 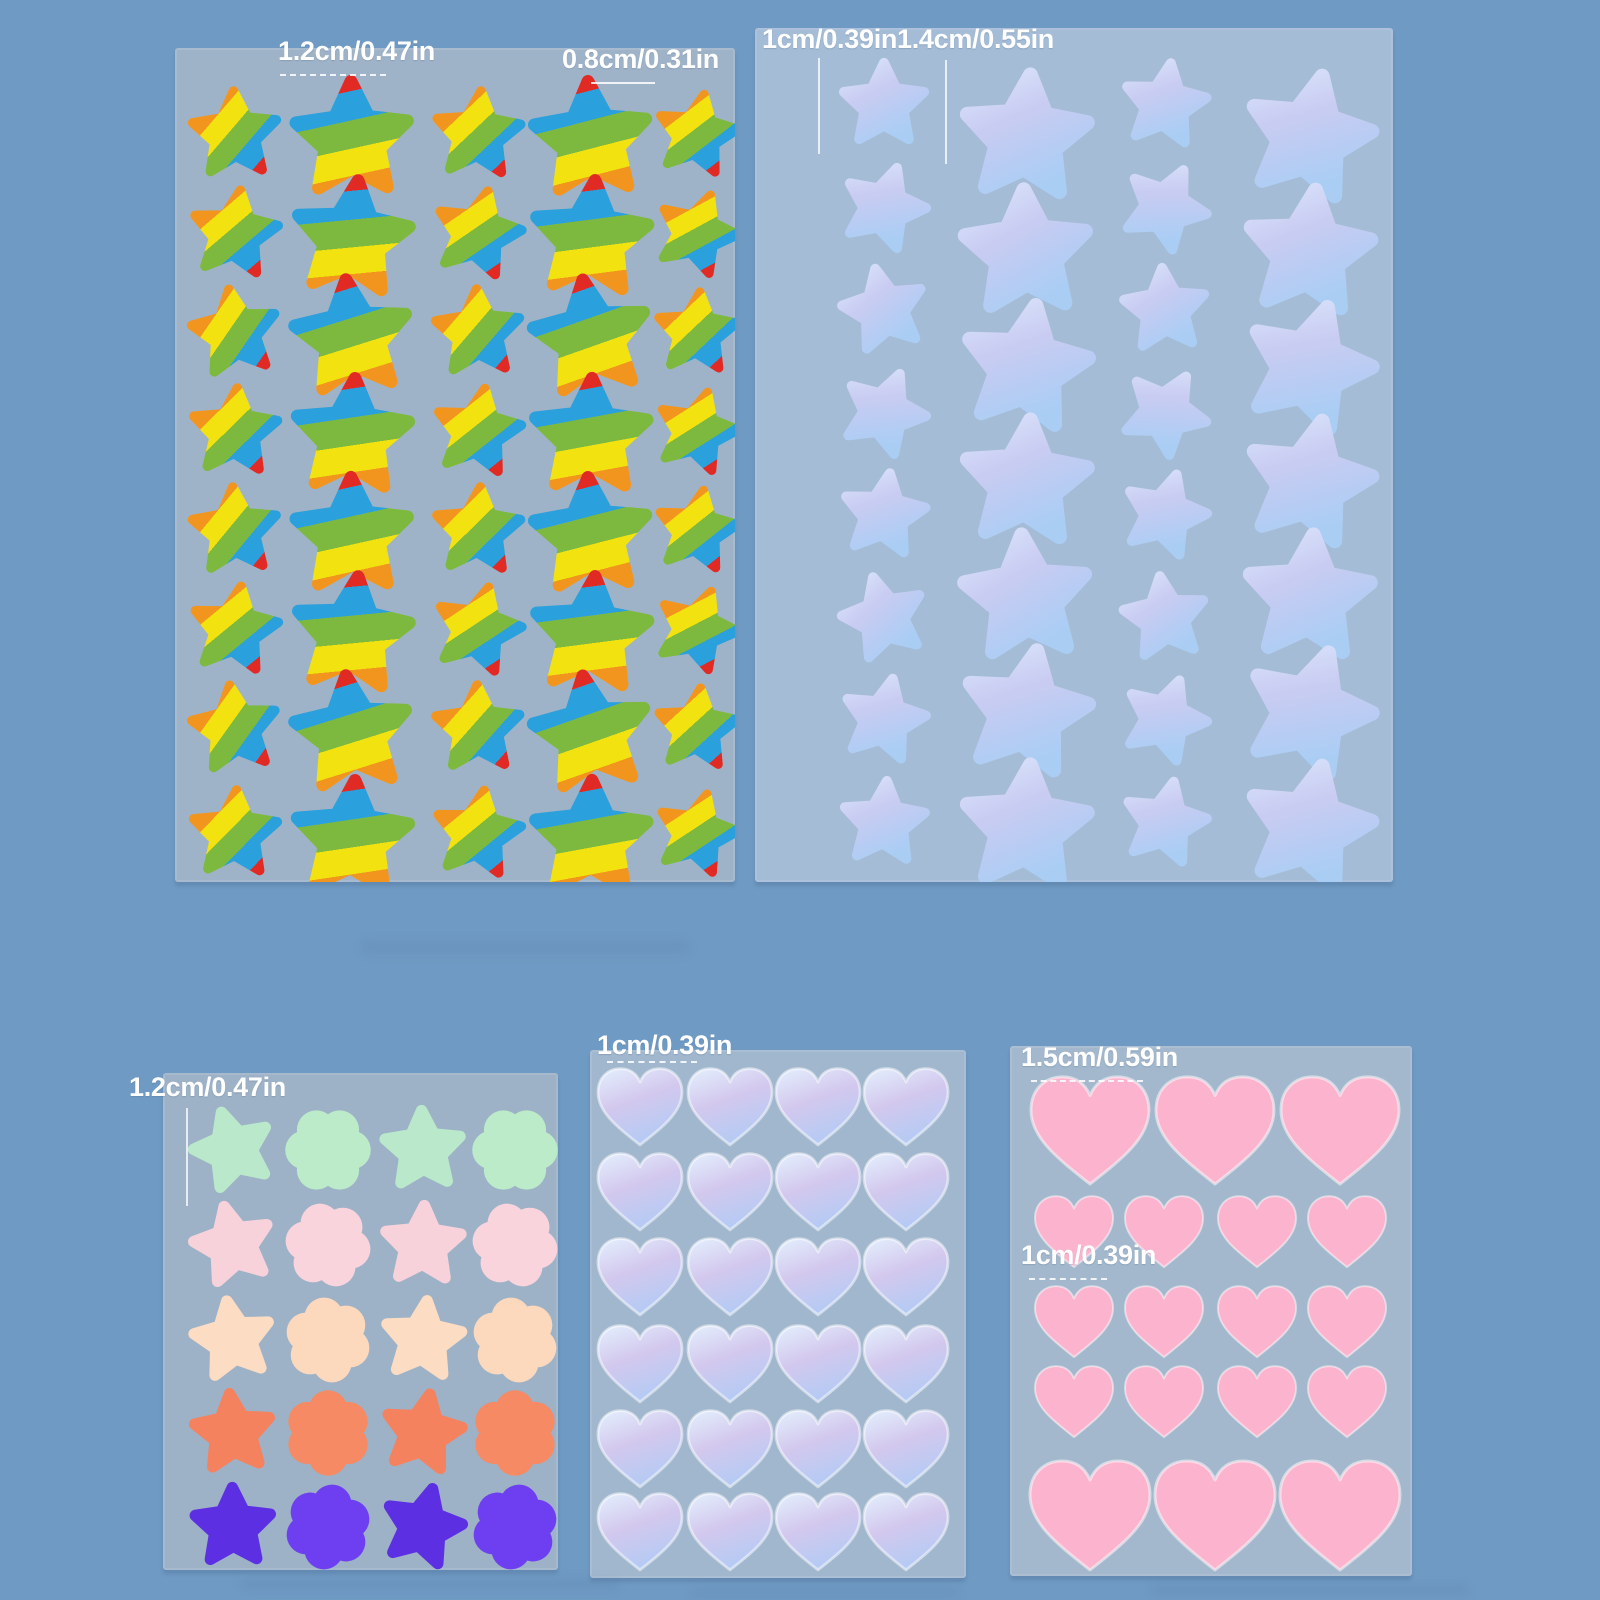 What do you see at coordinates (1089, 1255) in the screenshot?
I see `size-label-pink-small-heart: 1cm/0.39in` at bounding box center [1089, 1255].